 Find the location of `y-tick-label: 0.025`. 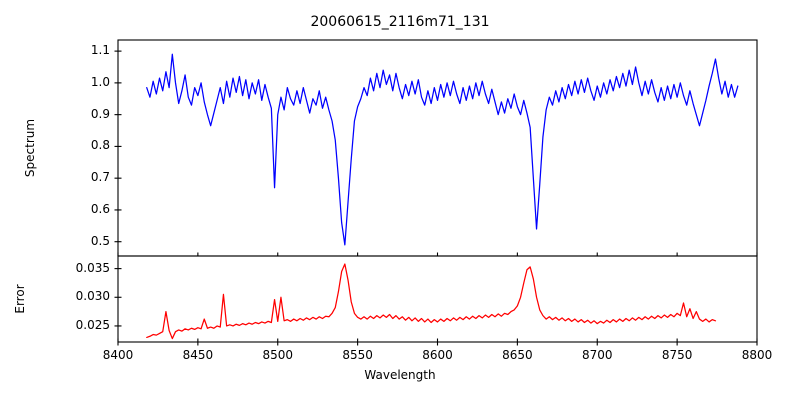

y-tick-label: 0.025 is located at coordinates (92, 324).